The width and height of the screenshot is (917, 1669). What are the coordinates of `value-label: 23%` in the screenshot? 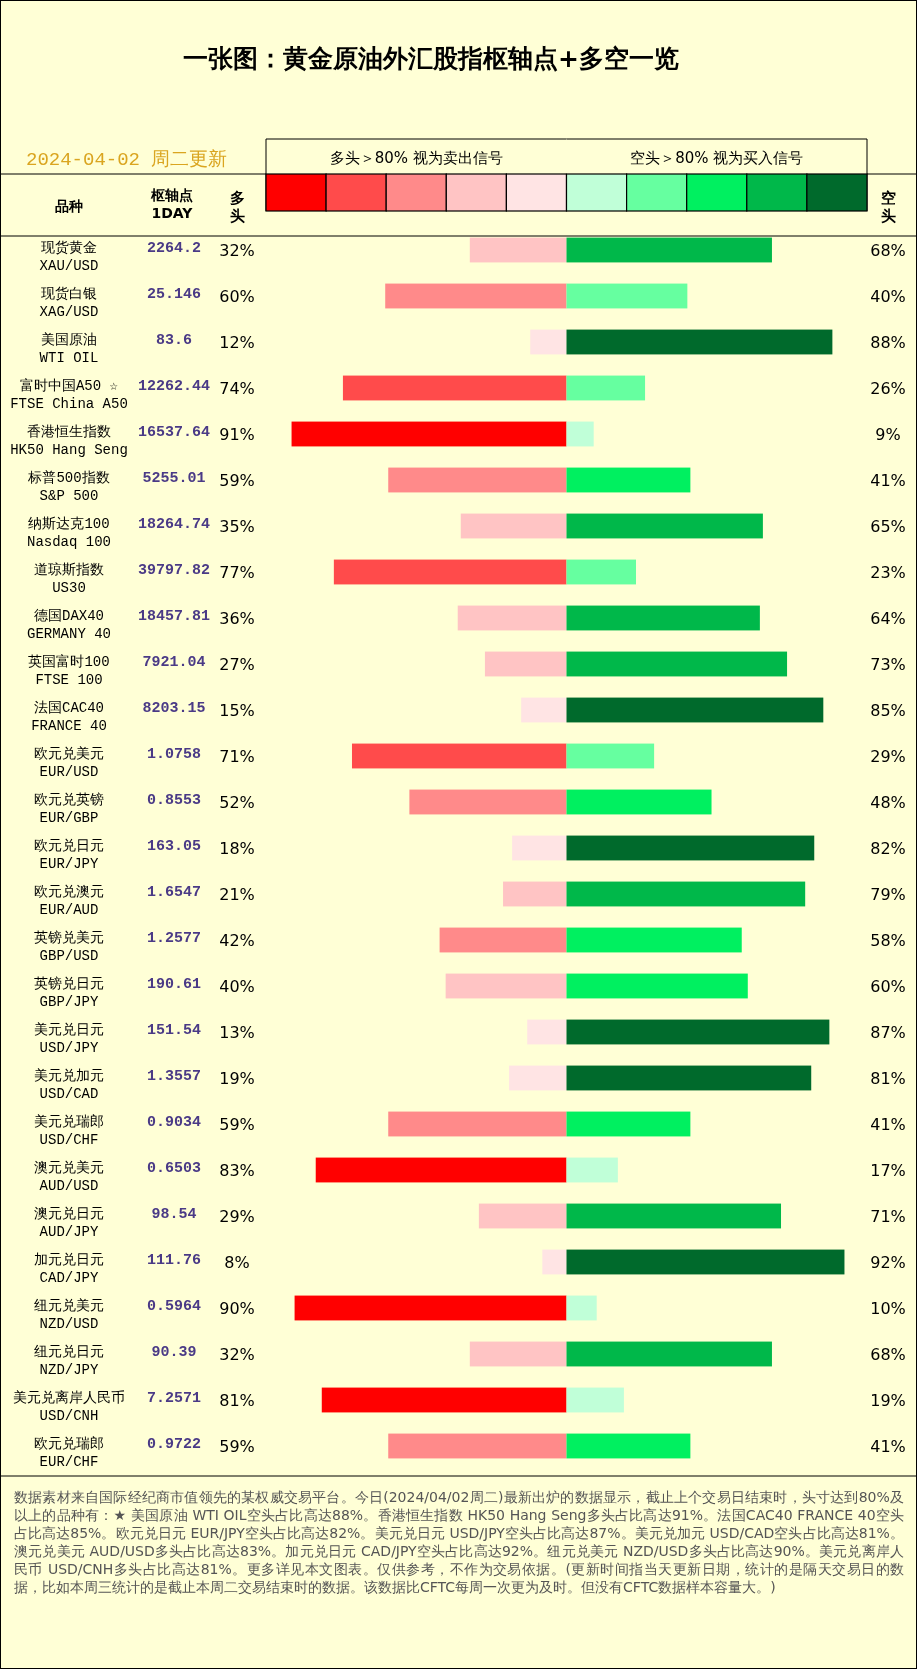 It's located at (888, 572).